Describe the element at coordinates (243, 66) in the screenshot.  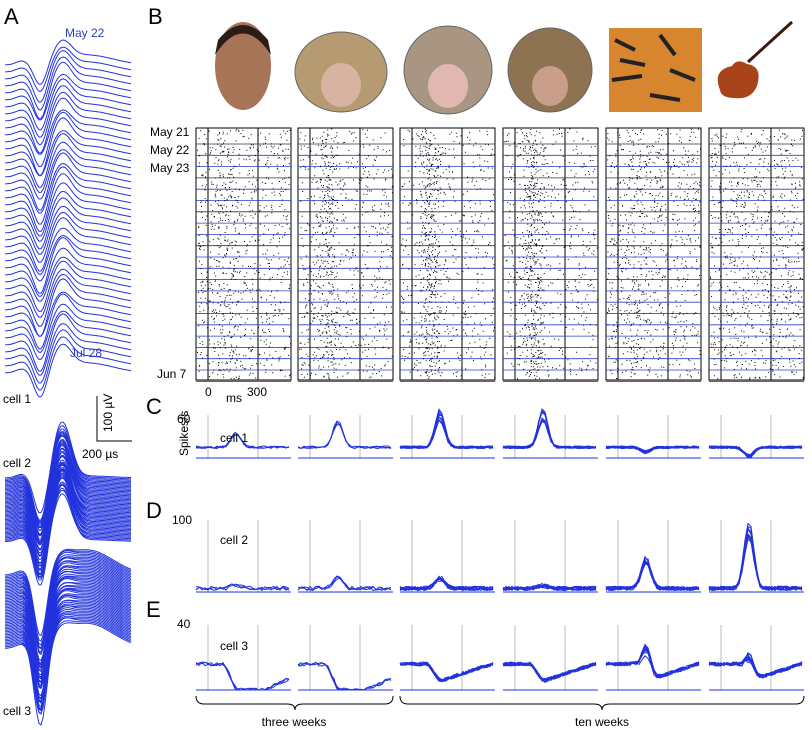
I see `human-face` at that location.